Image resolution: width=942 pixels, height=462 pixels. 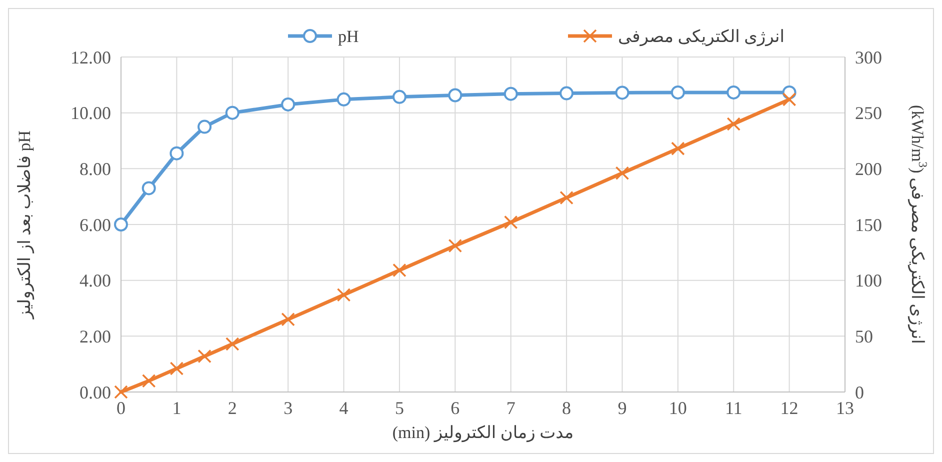 I want to click on x-tick-label: 7, so click(x=511, y=408).